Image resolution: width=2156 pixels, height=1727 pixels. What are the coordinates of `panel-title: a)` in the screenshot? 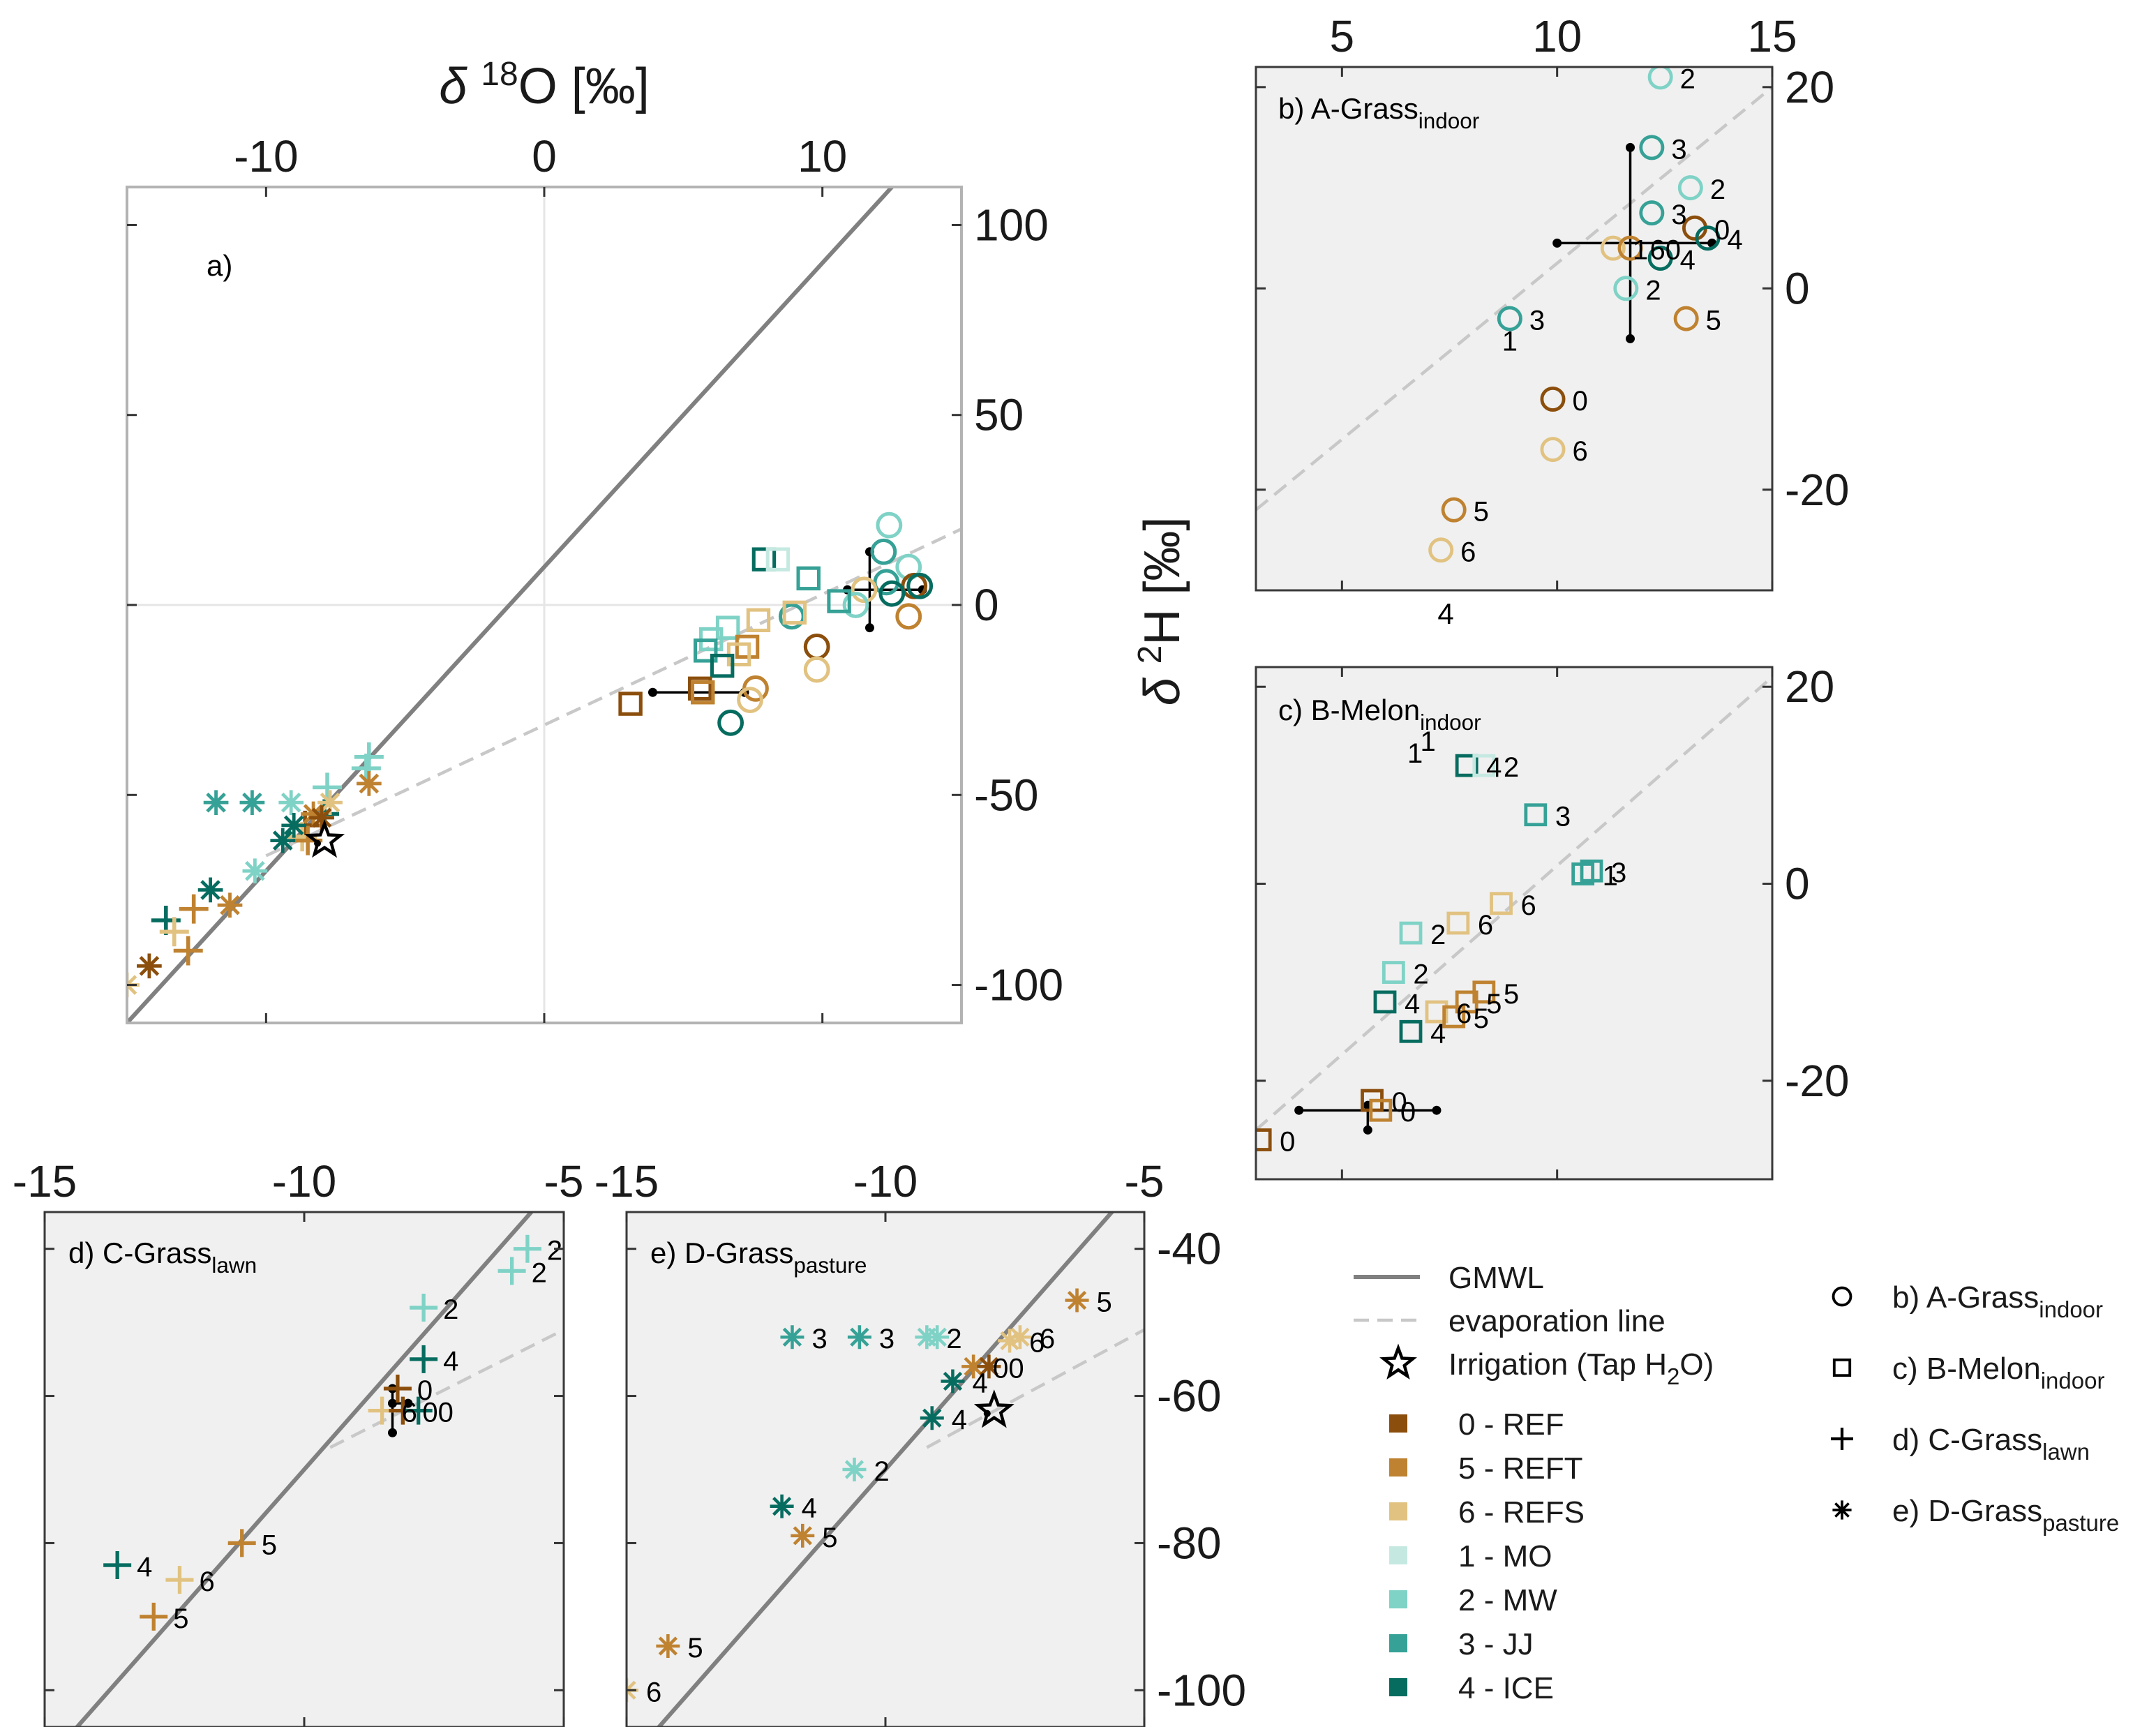 It's located at (219, 265).